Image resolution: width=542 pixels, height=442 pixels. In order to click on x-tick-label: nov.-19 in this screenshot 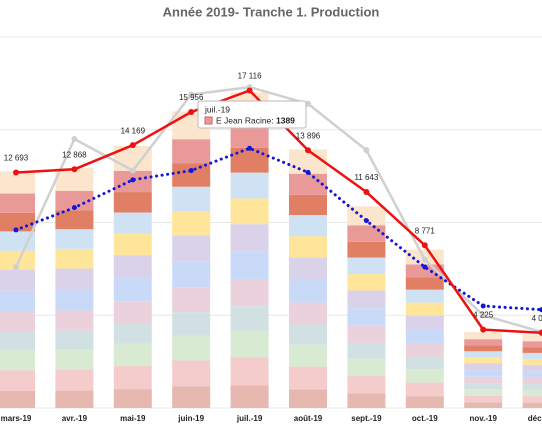, I will do `click(483, 418)`.